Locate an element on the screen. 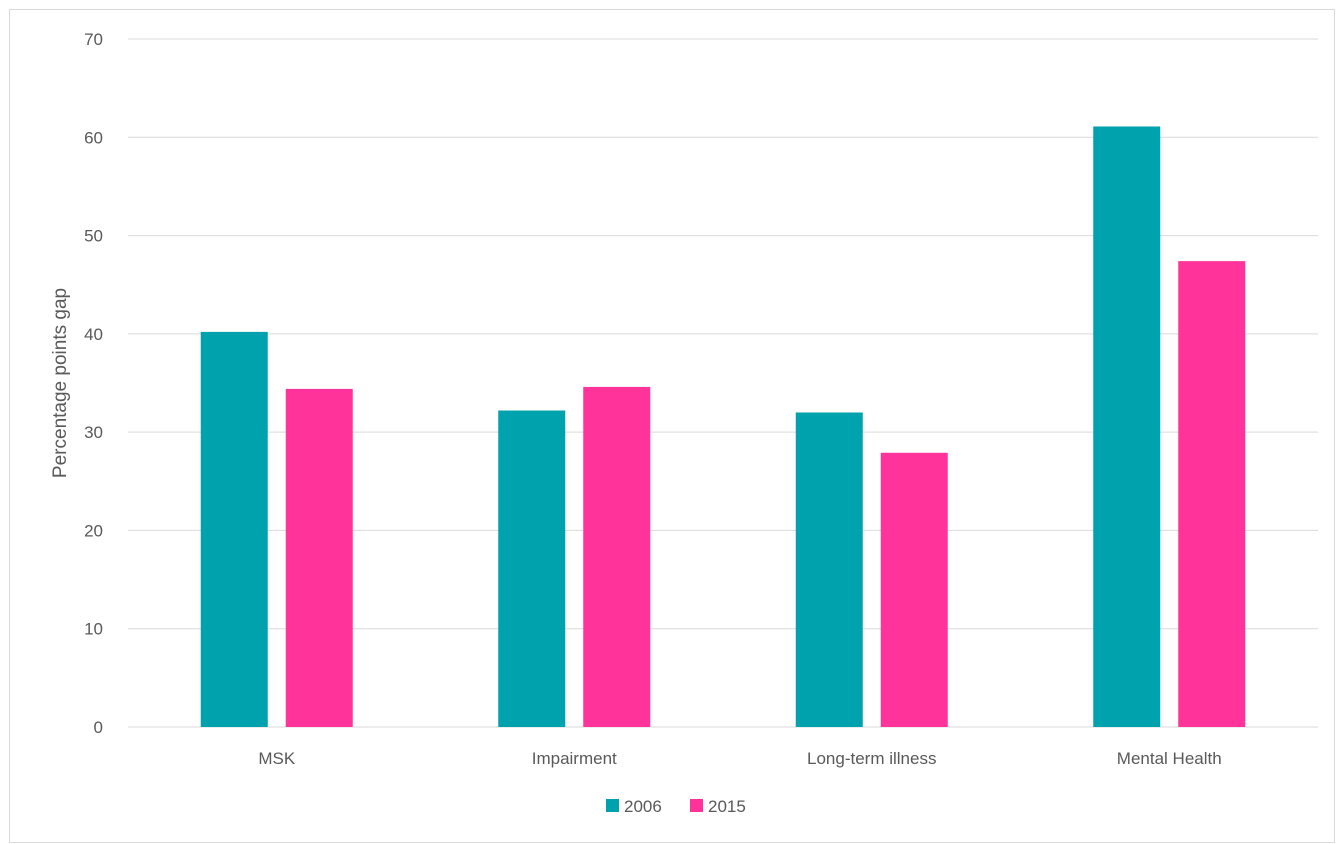 Image resolution: width=1336 pixels, height=844 pixels. y-tick-label: 70 is located at coordinates (93, 39).